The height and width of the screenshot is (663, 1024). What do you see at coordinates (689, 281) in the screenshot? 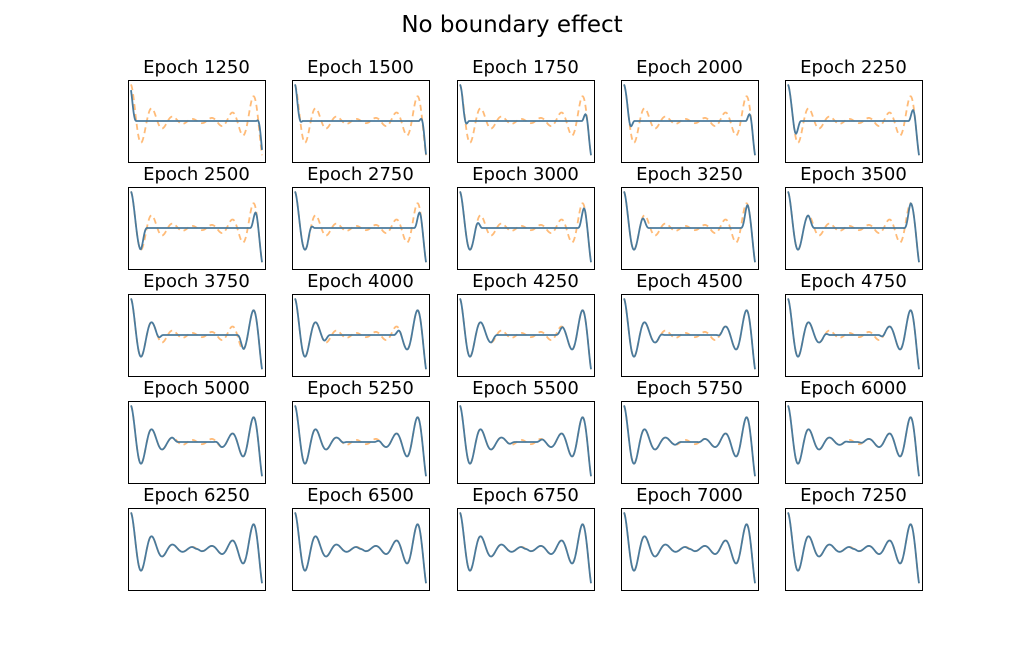
I see `panel-title: Epoch 4500` at bounding box center [689, 281].